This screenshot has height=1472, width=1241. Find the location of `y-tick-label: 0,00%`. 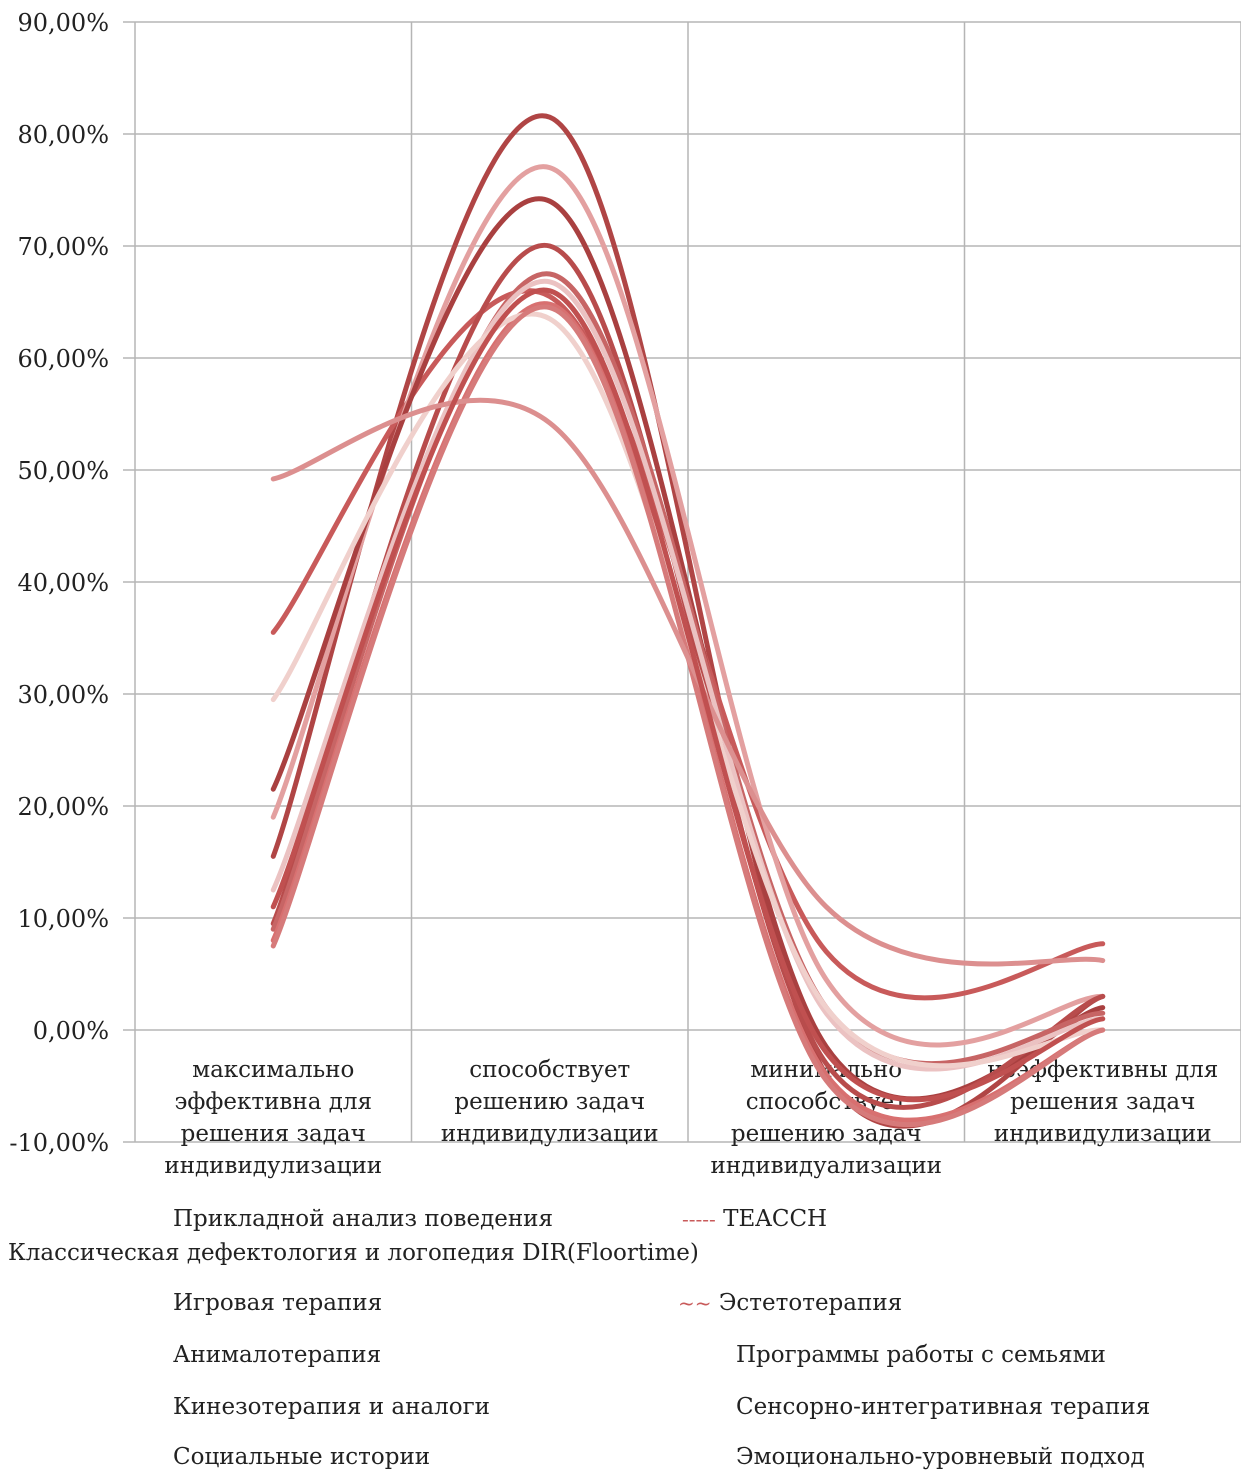

y-tick-label: 0,00% is located at coordinates (71, 1031).